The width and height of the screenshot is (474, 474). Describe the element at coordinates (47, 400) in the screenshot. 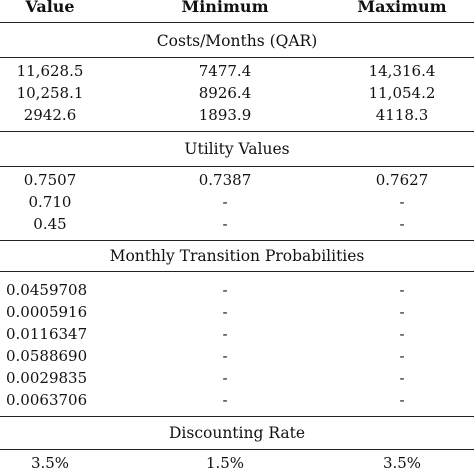

I see `cell-value: 0.0063706` at that location.